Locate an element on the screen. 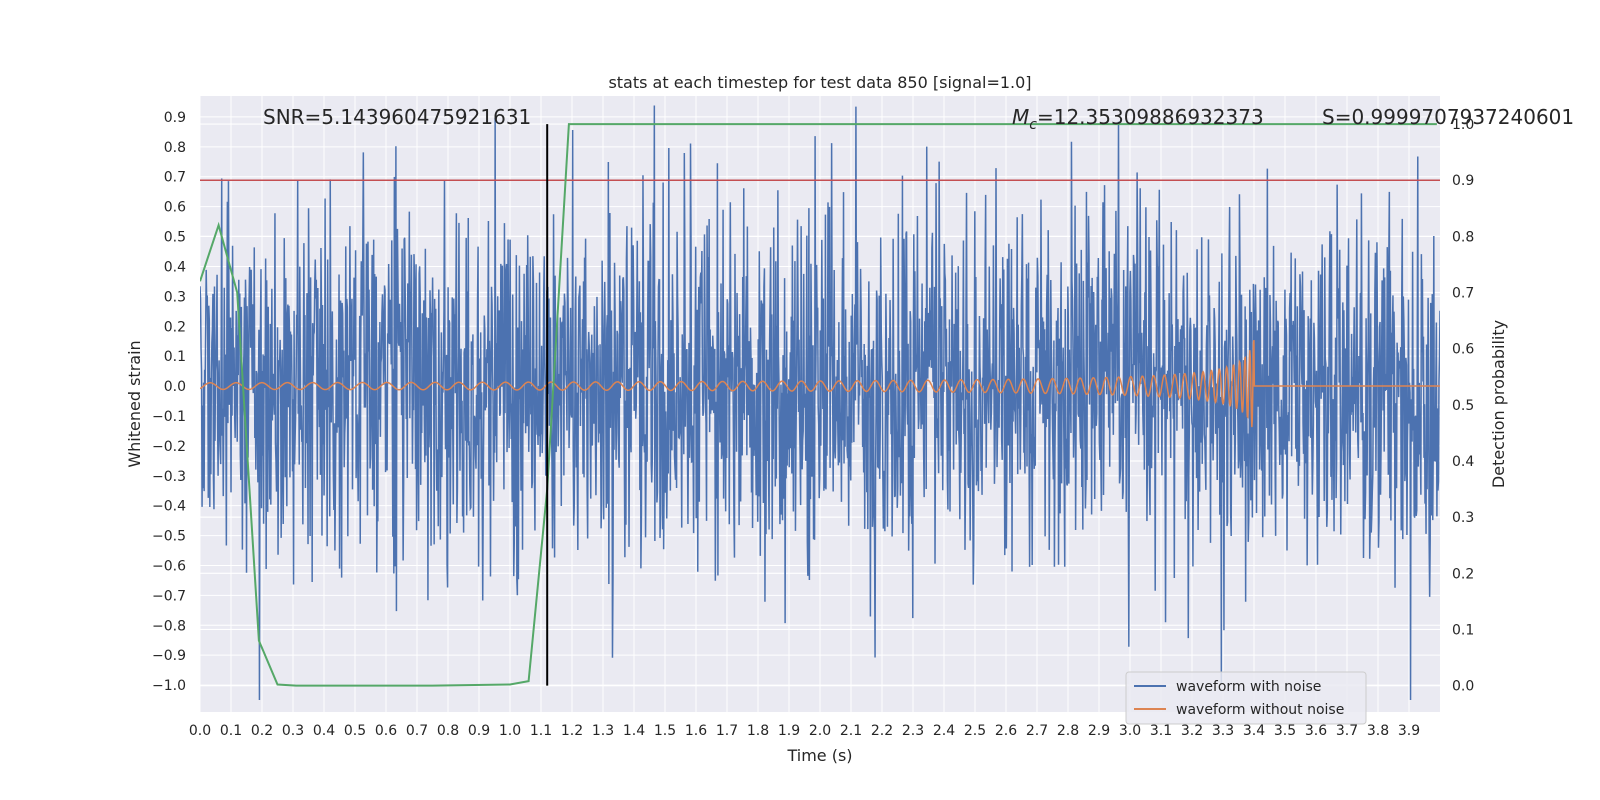 This screenshot has height=800, width=1600. chirp-mass-symbol: M is located at coordinates (1020, 117).